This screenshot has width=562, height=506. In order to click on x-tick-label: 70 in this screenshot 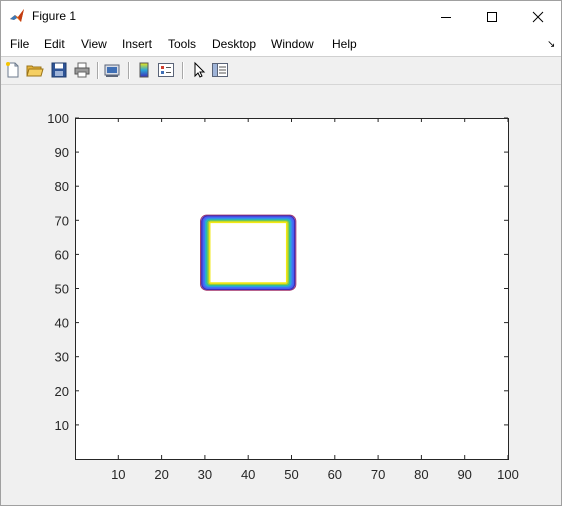, I will do `click(378, 474)`.